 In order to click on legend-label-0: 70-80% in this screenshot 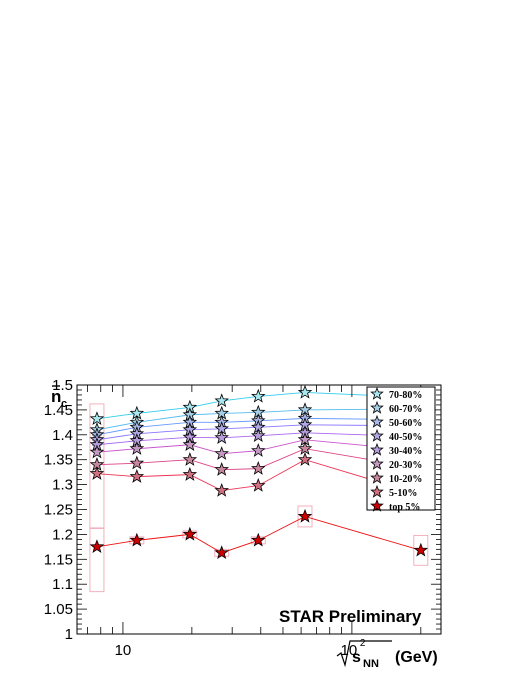, I will do `click(405, 395)`.